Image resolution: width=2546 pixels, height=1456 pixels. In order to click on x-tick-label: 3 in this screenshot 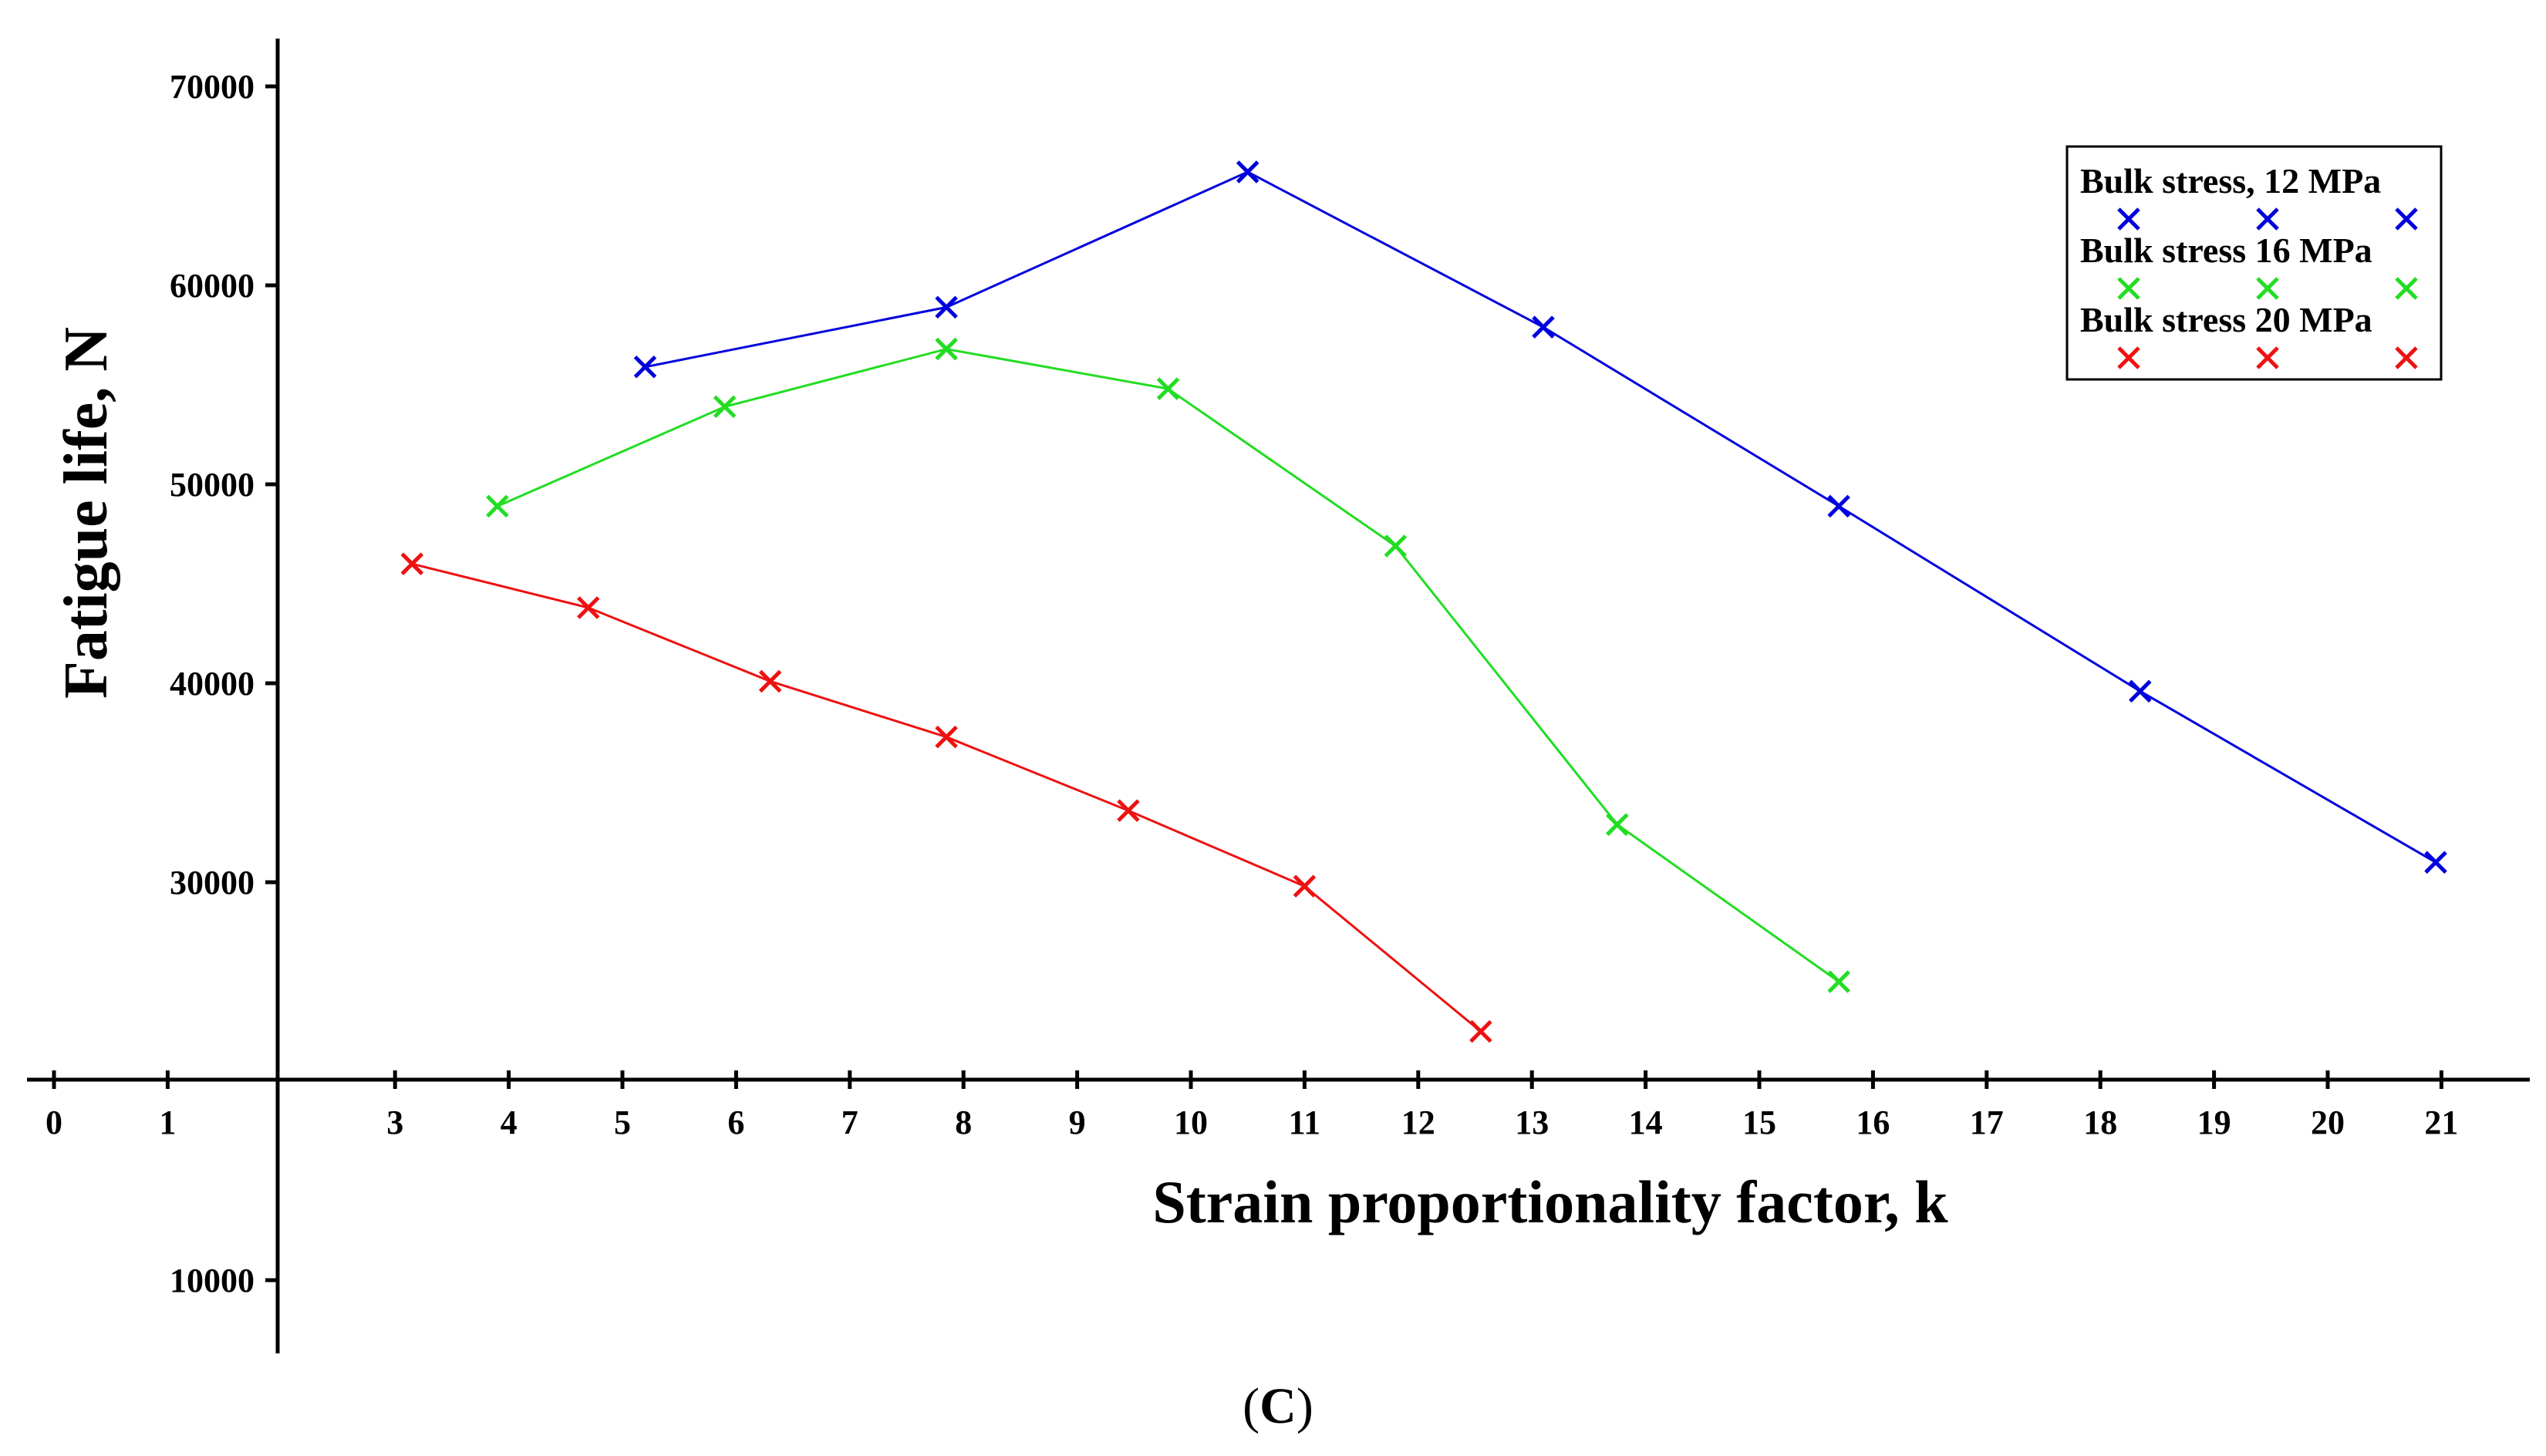, I will do `click(394, 1122)`.